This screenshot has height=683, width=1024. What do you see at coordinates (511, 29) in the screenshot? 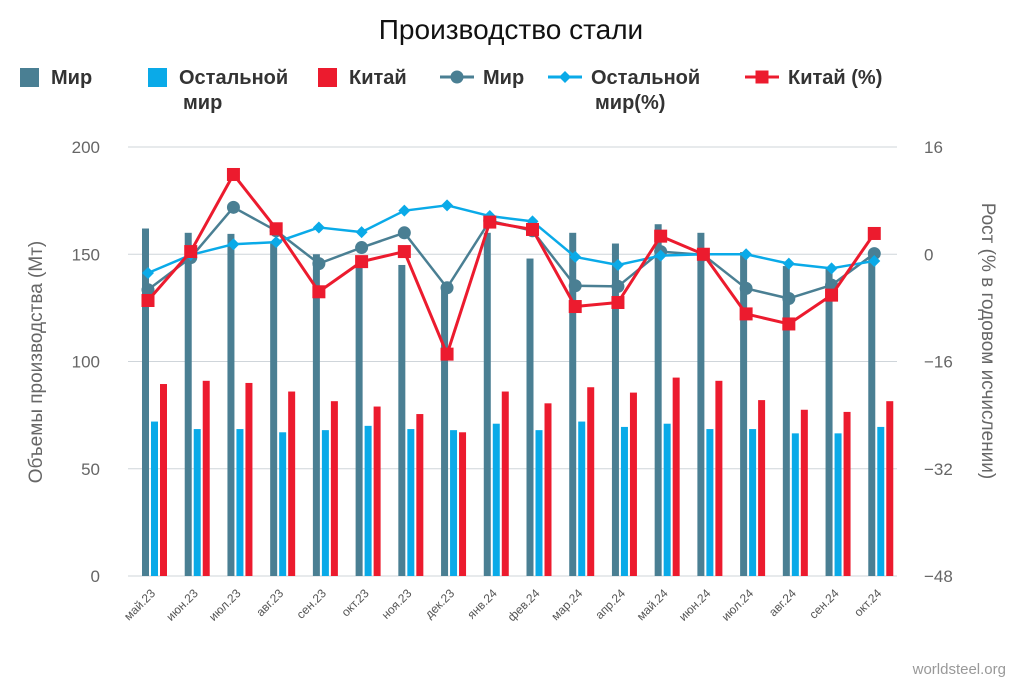
I see `chart-title: Производство стали` at bounding box center [511, 29].